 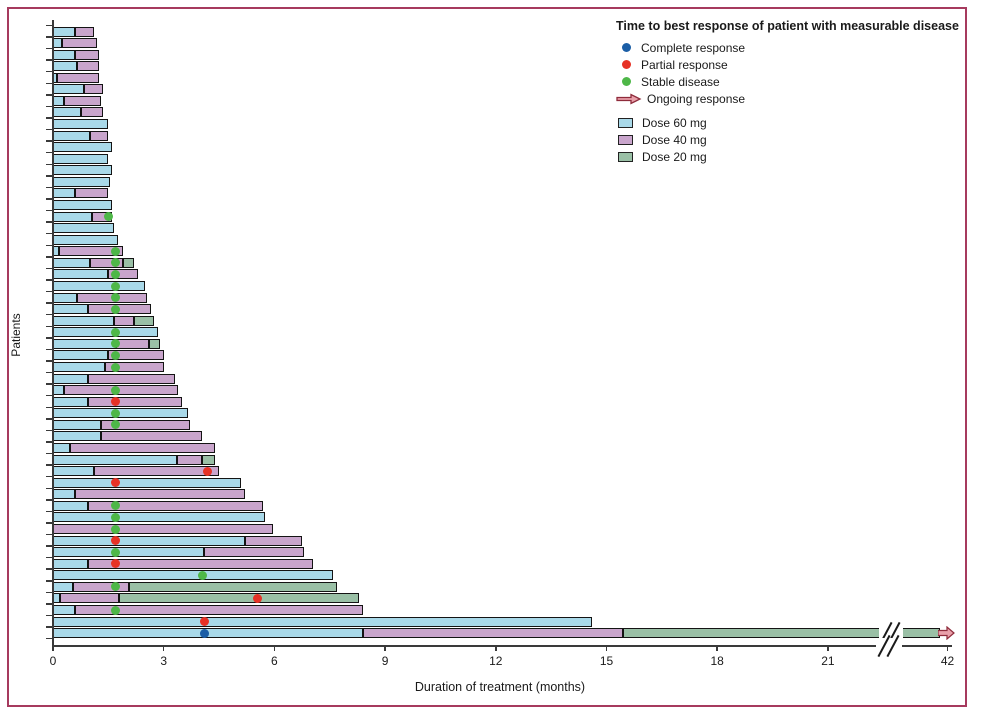 What do you see at coordinates (889, 646) in the screenshot?
I see `x-axis-break-mark` at bounding box center [889, 646].